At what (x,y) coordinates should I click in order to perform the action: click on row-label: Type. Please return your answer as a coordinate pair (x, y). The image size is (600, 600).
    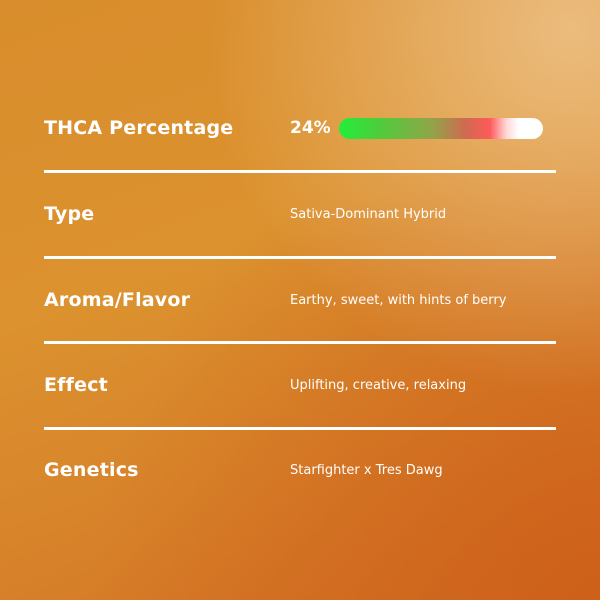
    Looking at the image, I should click on (69, 214).